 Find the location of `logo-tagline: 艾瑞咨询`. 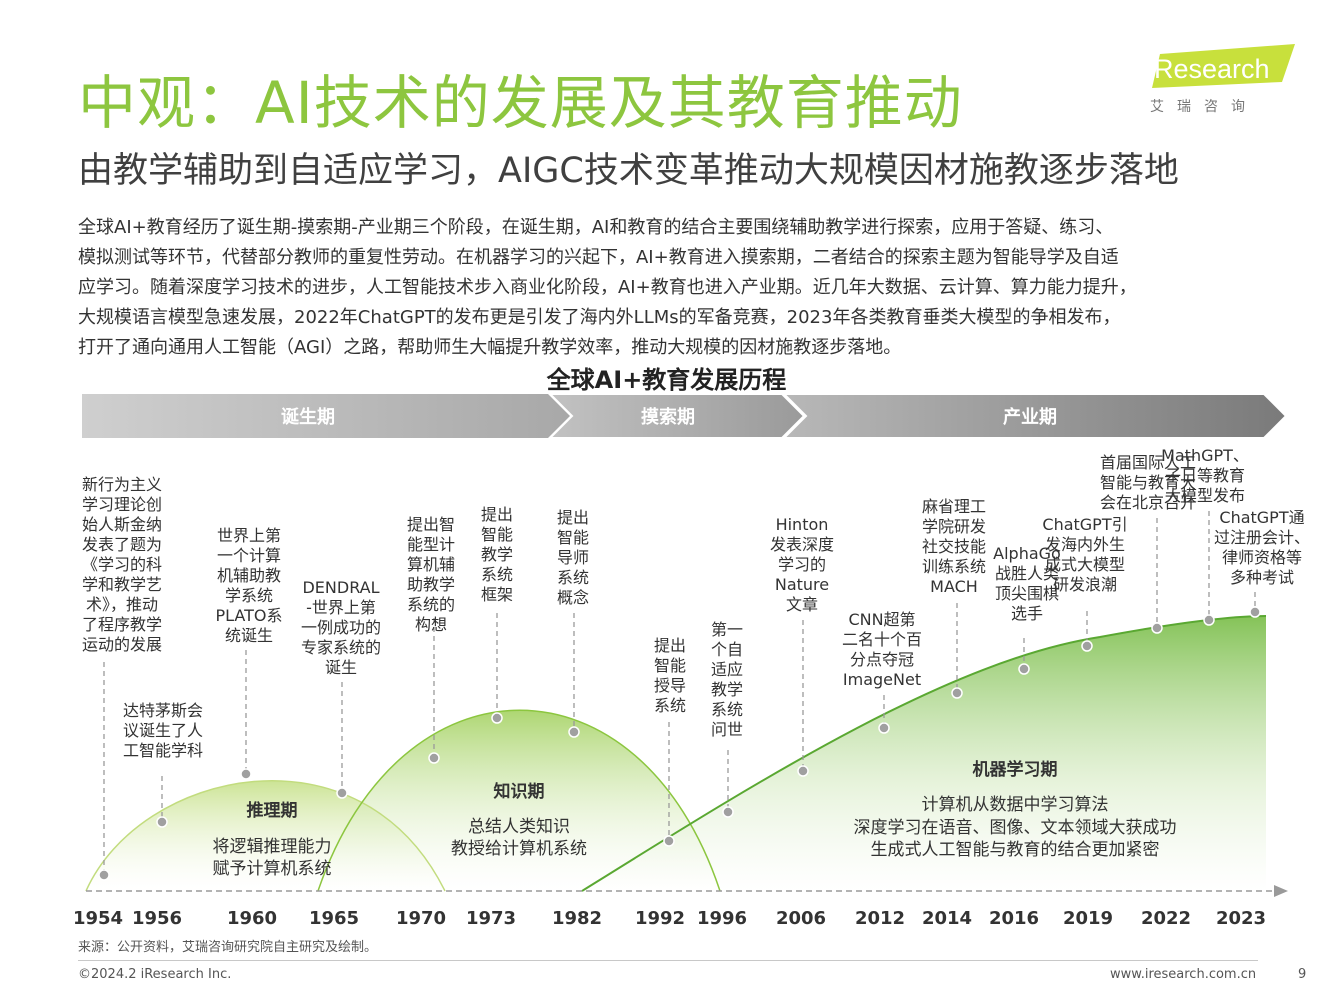

logo-tagline: 艾瑞咨询 is located at coordinates (1204, 107).